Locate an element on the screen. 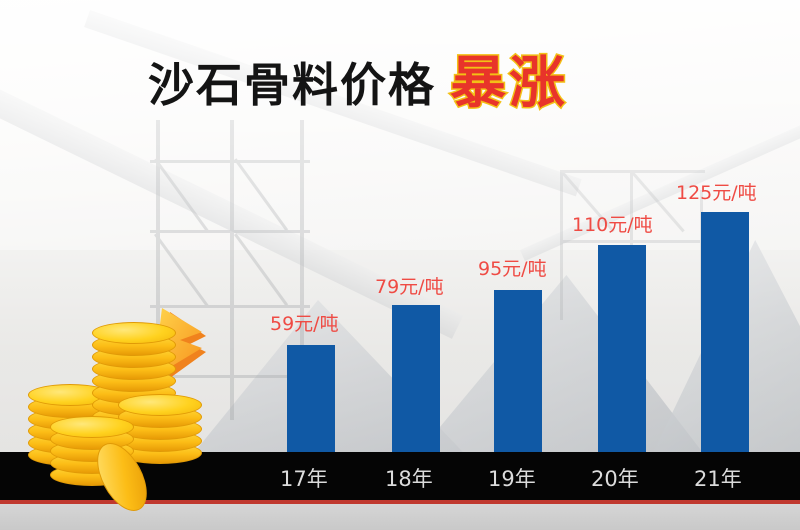  bottom-red-line is located at coordinates (400, 502).